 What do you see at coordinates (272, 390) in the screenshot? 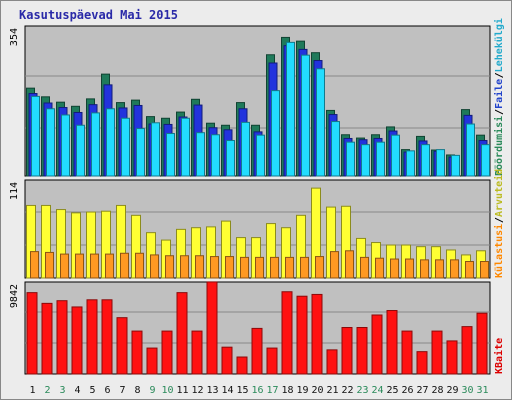
I see `x-label-day-17: 17` at bounding box center [272, 390].